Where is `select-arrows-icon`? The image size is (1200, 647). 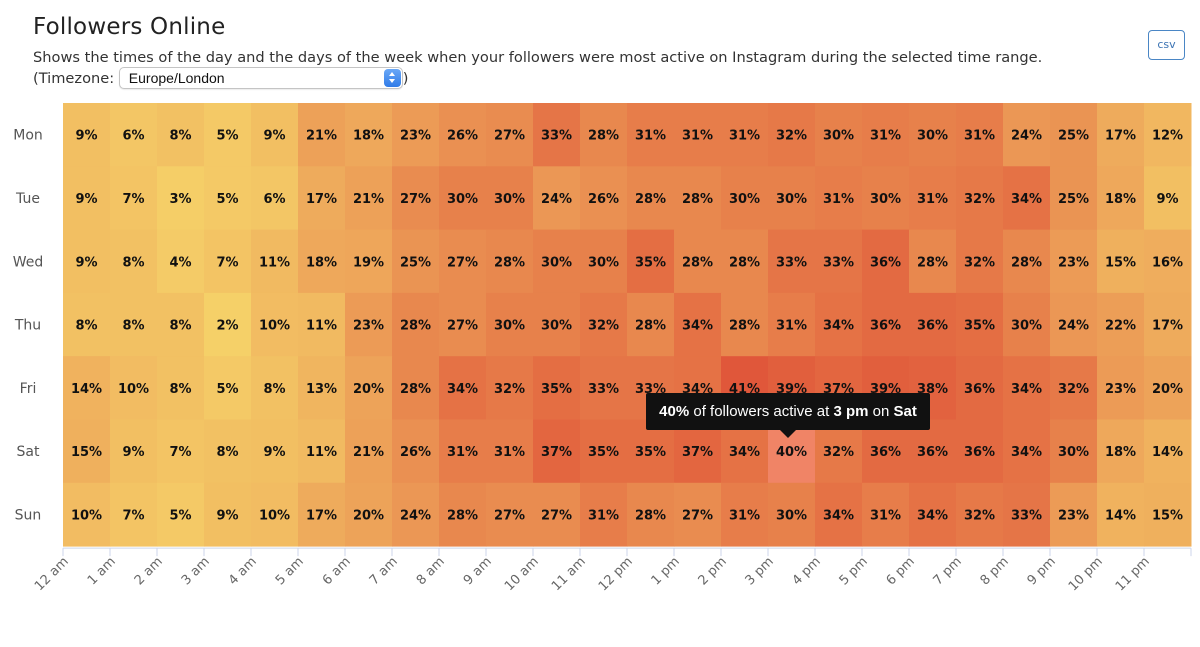 select-arrows-icon is located at coordinates (392, 77).